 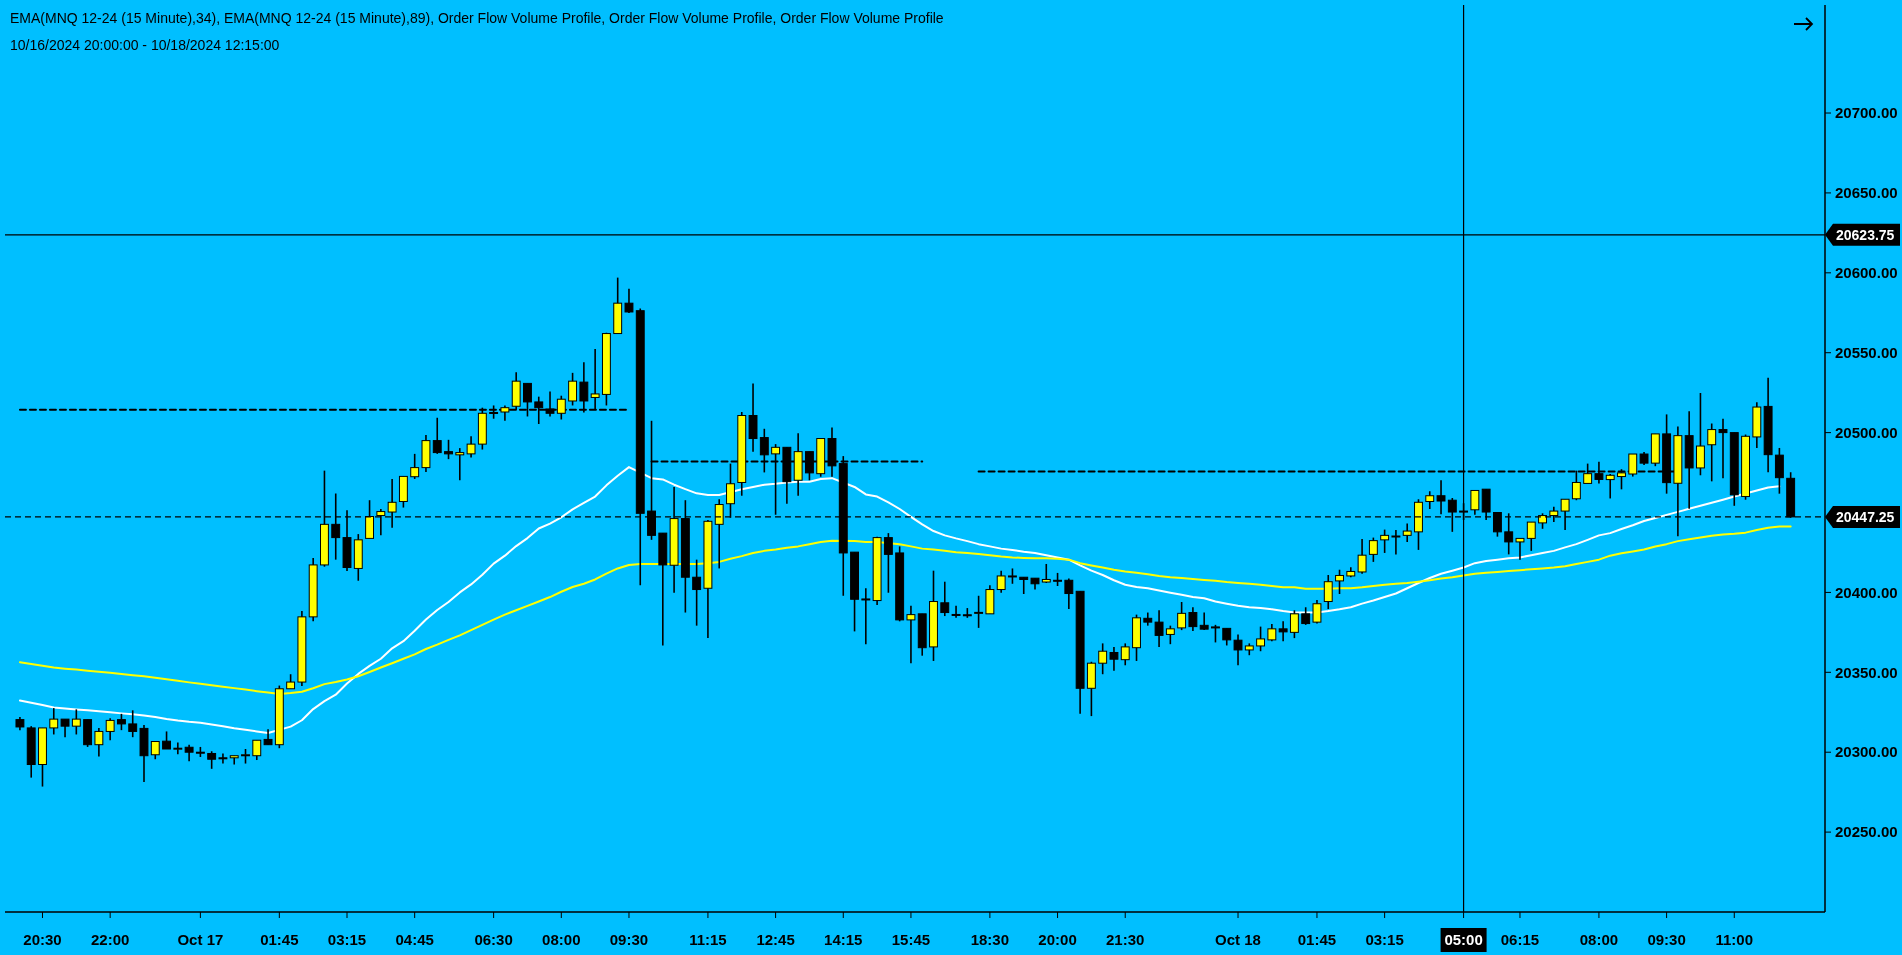 What do you see at coordinates (200, 939) in the screenshot?
I see `x-tick-label: Oct 17` at bounding box center [200, 939].